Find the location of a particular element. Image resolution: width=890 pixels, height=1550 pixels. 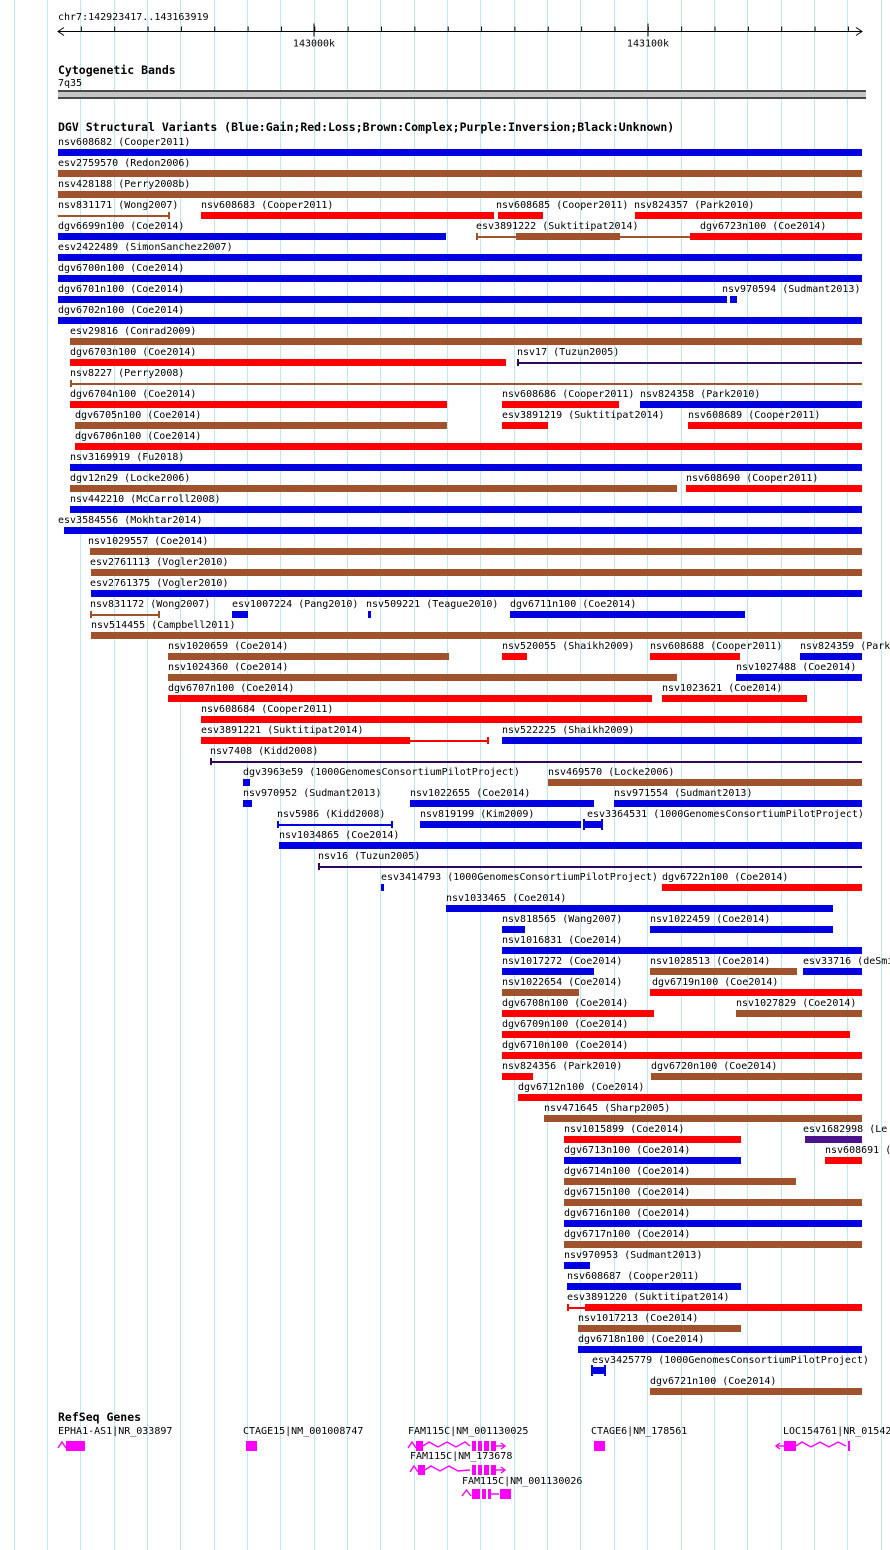

variant-label: nsv1024360 (Coe2014) is located at coordinates (228, 667).